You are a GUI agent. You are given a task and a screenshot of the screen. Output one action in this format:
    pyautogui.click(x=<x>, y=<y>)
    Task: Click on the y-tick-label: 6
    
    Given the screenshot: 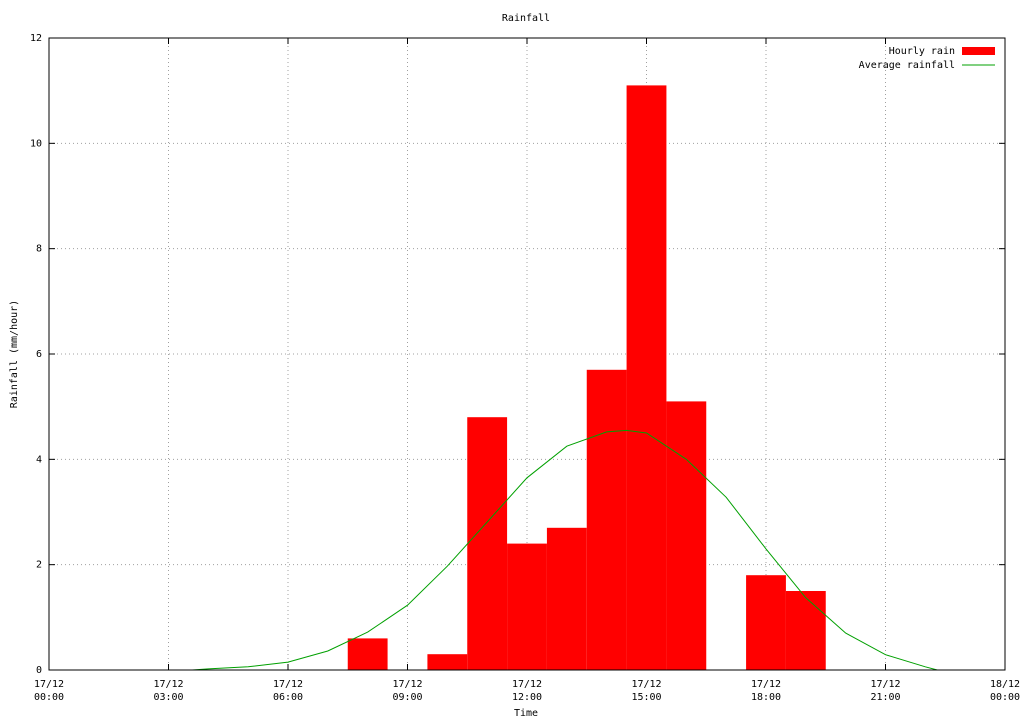 What is the action you would take?
    pyautogui.click(x=39, y=354)
    